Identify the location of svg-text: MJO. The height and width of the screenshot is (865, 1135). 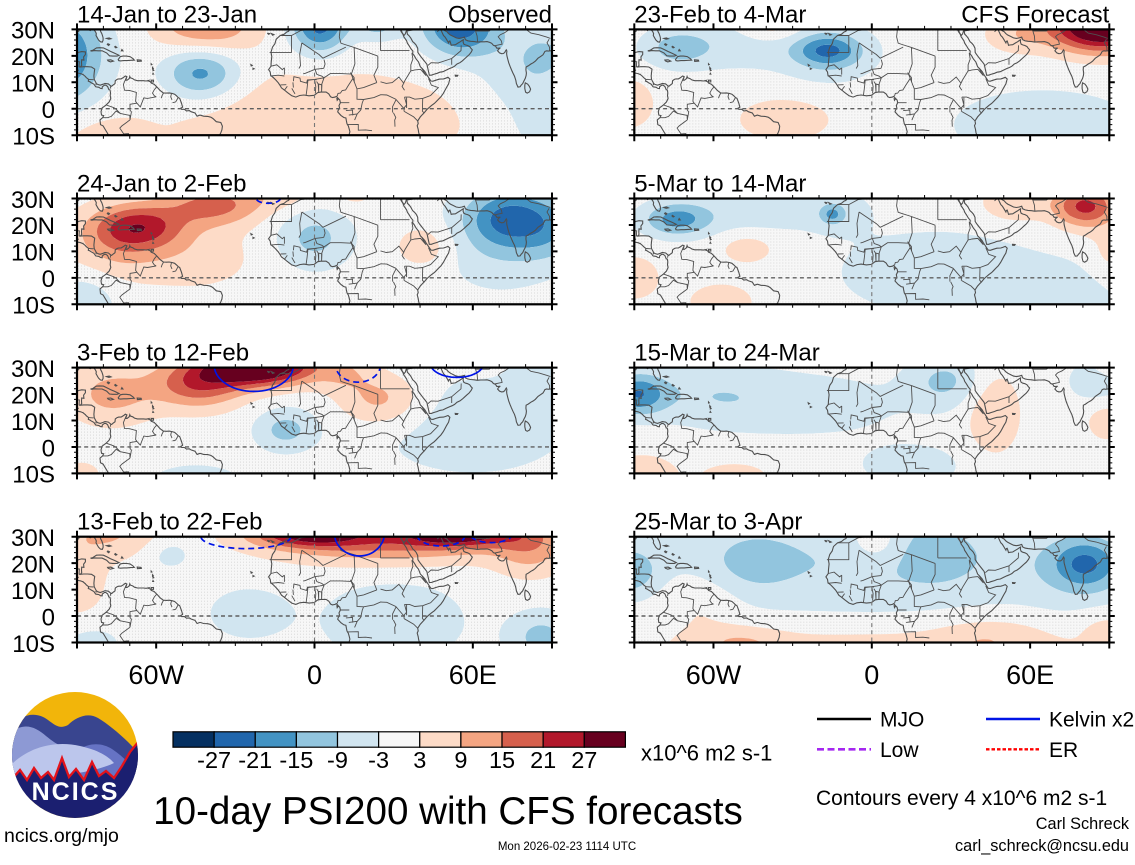
(902, 720).